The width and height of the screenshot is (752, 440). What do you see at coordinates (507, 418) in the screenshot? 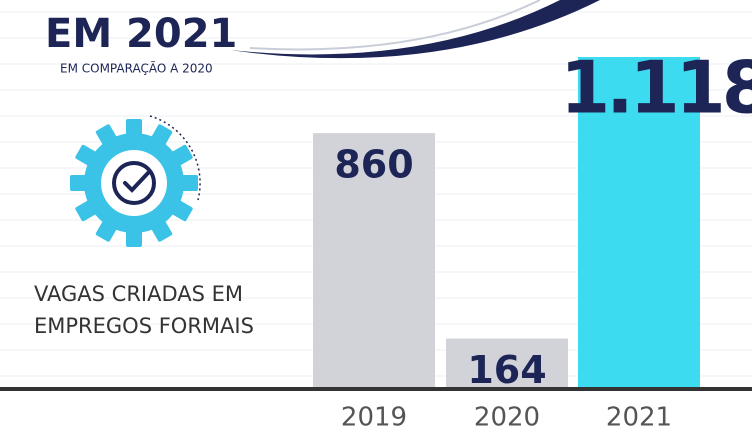
I see `x-tick-label: 2020` at bounding box center [507, 418].